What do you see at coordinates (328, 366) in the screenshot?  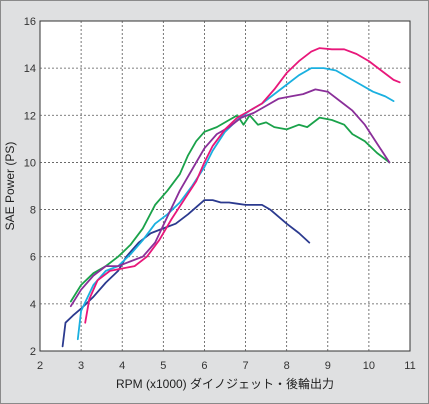 I see `x-tick-label: 9` at bounding box center [328, 366].